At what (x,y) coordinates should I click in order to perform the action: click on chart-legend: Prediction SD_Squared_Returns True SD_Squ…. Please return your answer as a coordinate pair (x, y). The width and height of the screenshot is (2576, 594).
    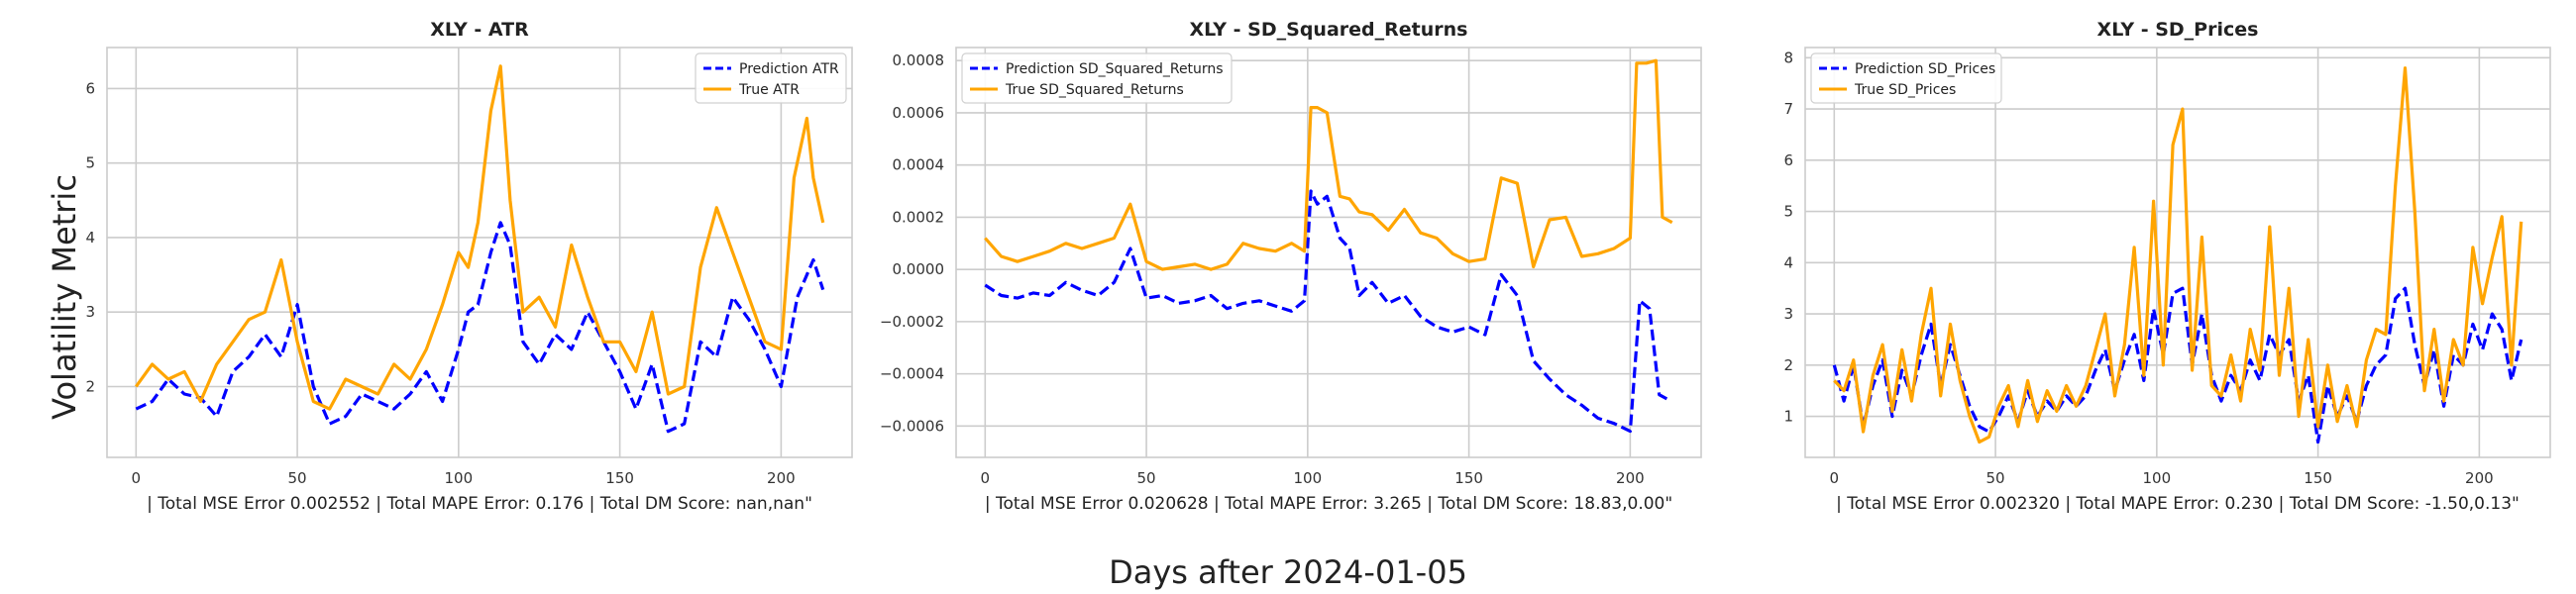
    Looking at the image, I should click on (1097, 78).